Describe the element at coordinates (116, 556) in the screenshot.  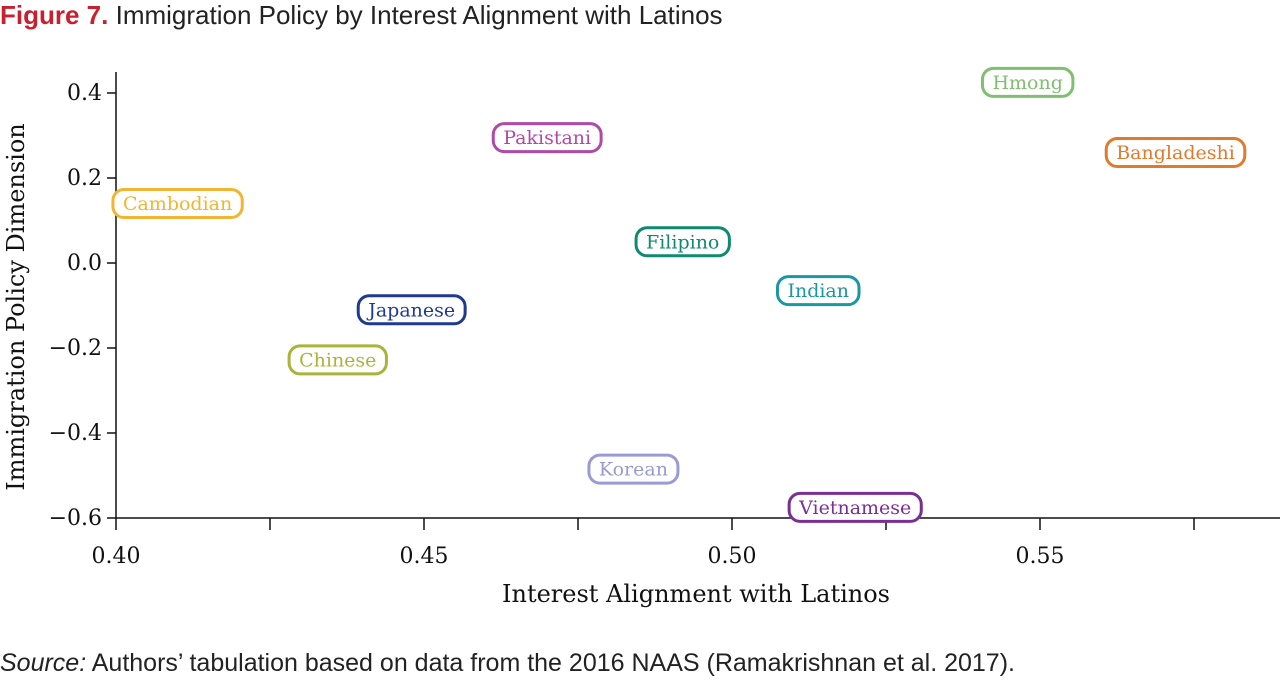
I see `x-tick-label: 0.40` at that location.